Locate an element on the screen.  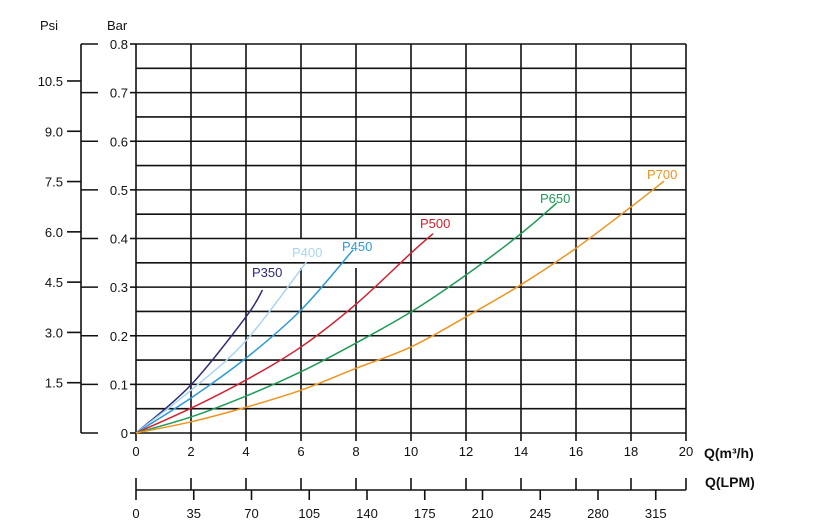
bar-tick-label: 0.6 is located at coordinates (119, 141).